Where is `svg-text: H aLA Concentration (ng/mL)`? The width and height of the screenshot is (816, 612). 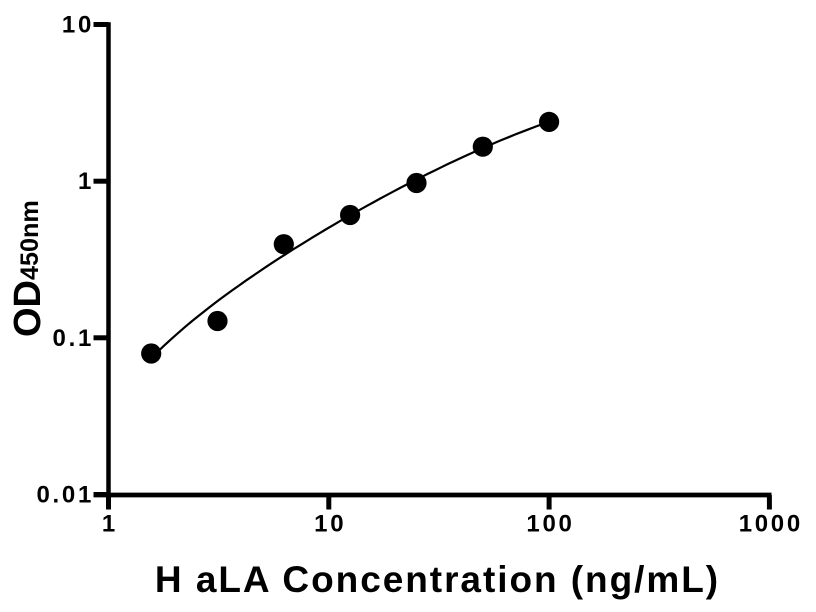 svg-text: H aLA Concentration (ng/mL) is located at coordinates (437, 579).